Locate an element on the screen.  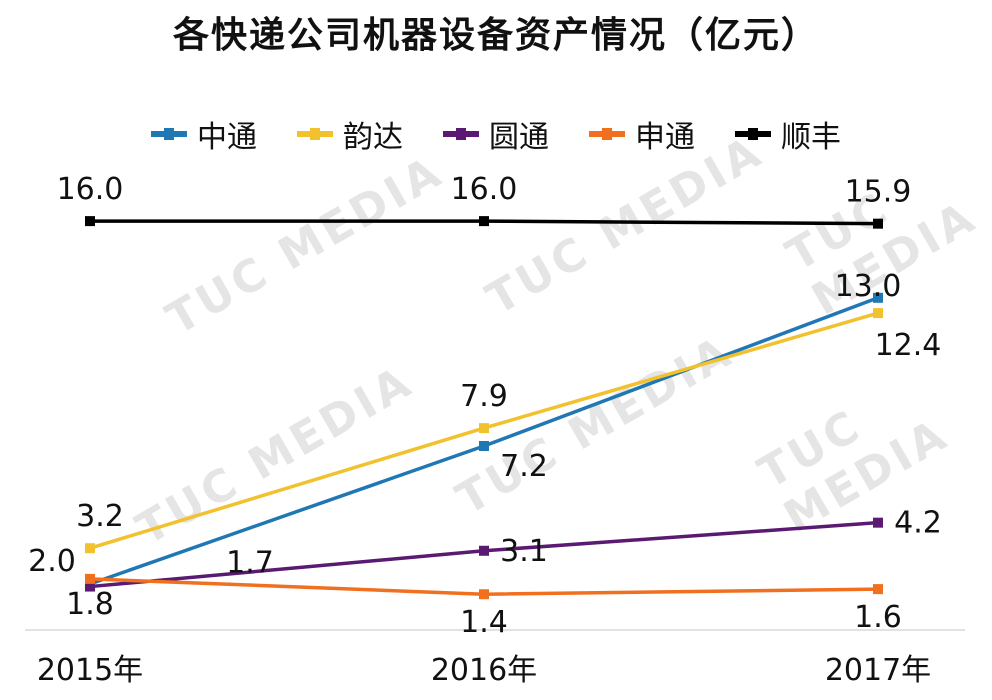
data-label-0-1: 7.2 is located at coordinates (524, 466).